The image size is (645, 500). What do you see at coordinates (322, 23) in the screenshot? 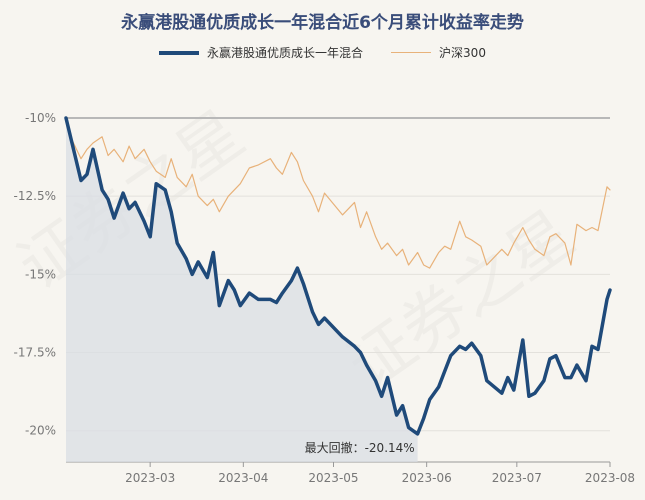
I see `chart-title: 永赢港股通优质成长一年混合近6个月累计收益率走势` at bounding box center [322, 23].